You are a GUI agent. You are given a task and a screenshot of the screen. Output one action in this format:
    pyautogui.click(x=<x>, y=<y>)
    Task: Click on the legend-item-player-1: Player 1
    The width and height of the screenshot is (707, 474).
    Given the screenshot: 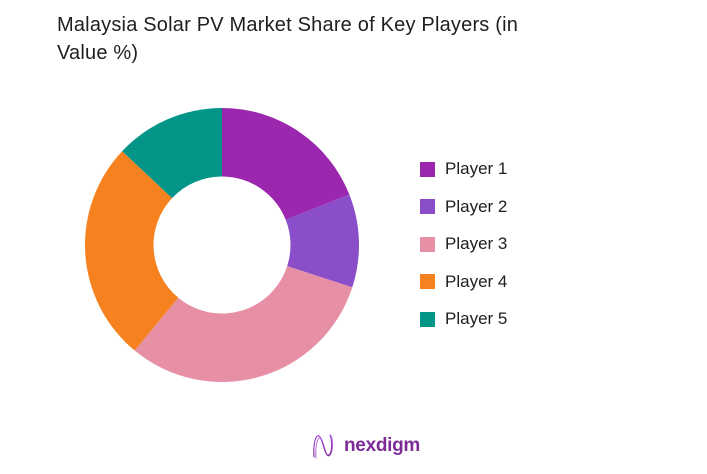 What is the action you would take?
    pyautogui.click(x=464, y=168)
    